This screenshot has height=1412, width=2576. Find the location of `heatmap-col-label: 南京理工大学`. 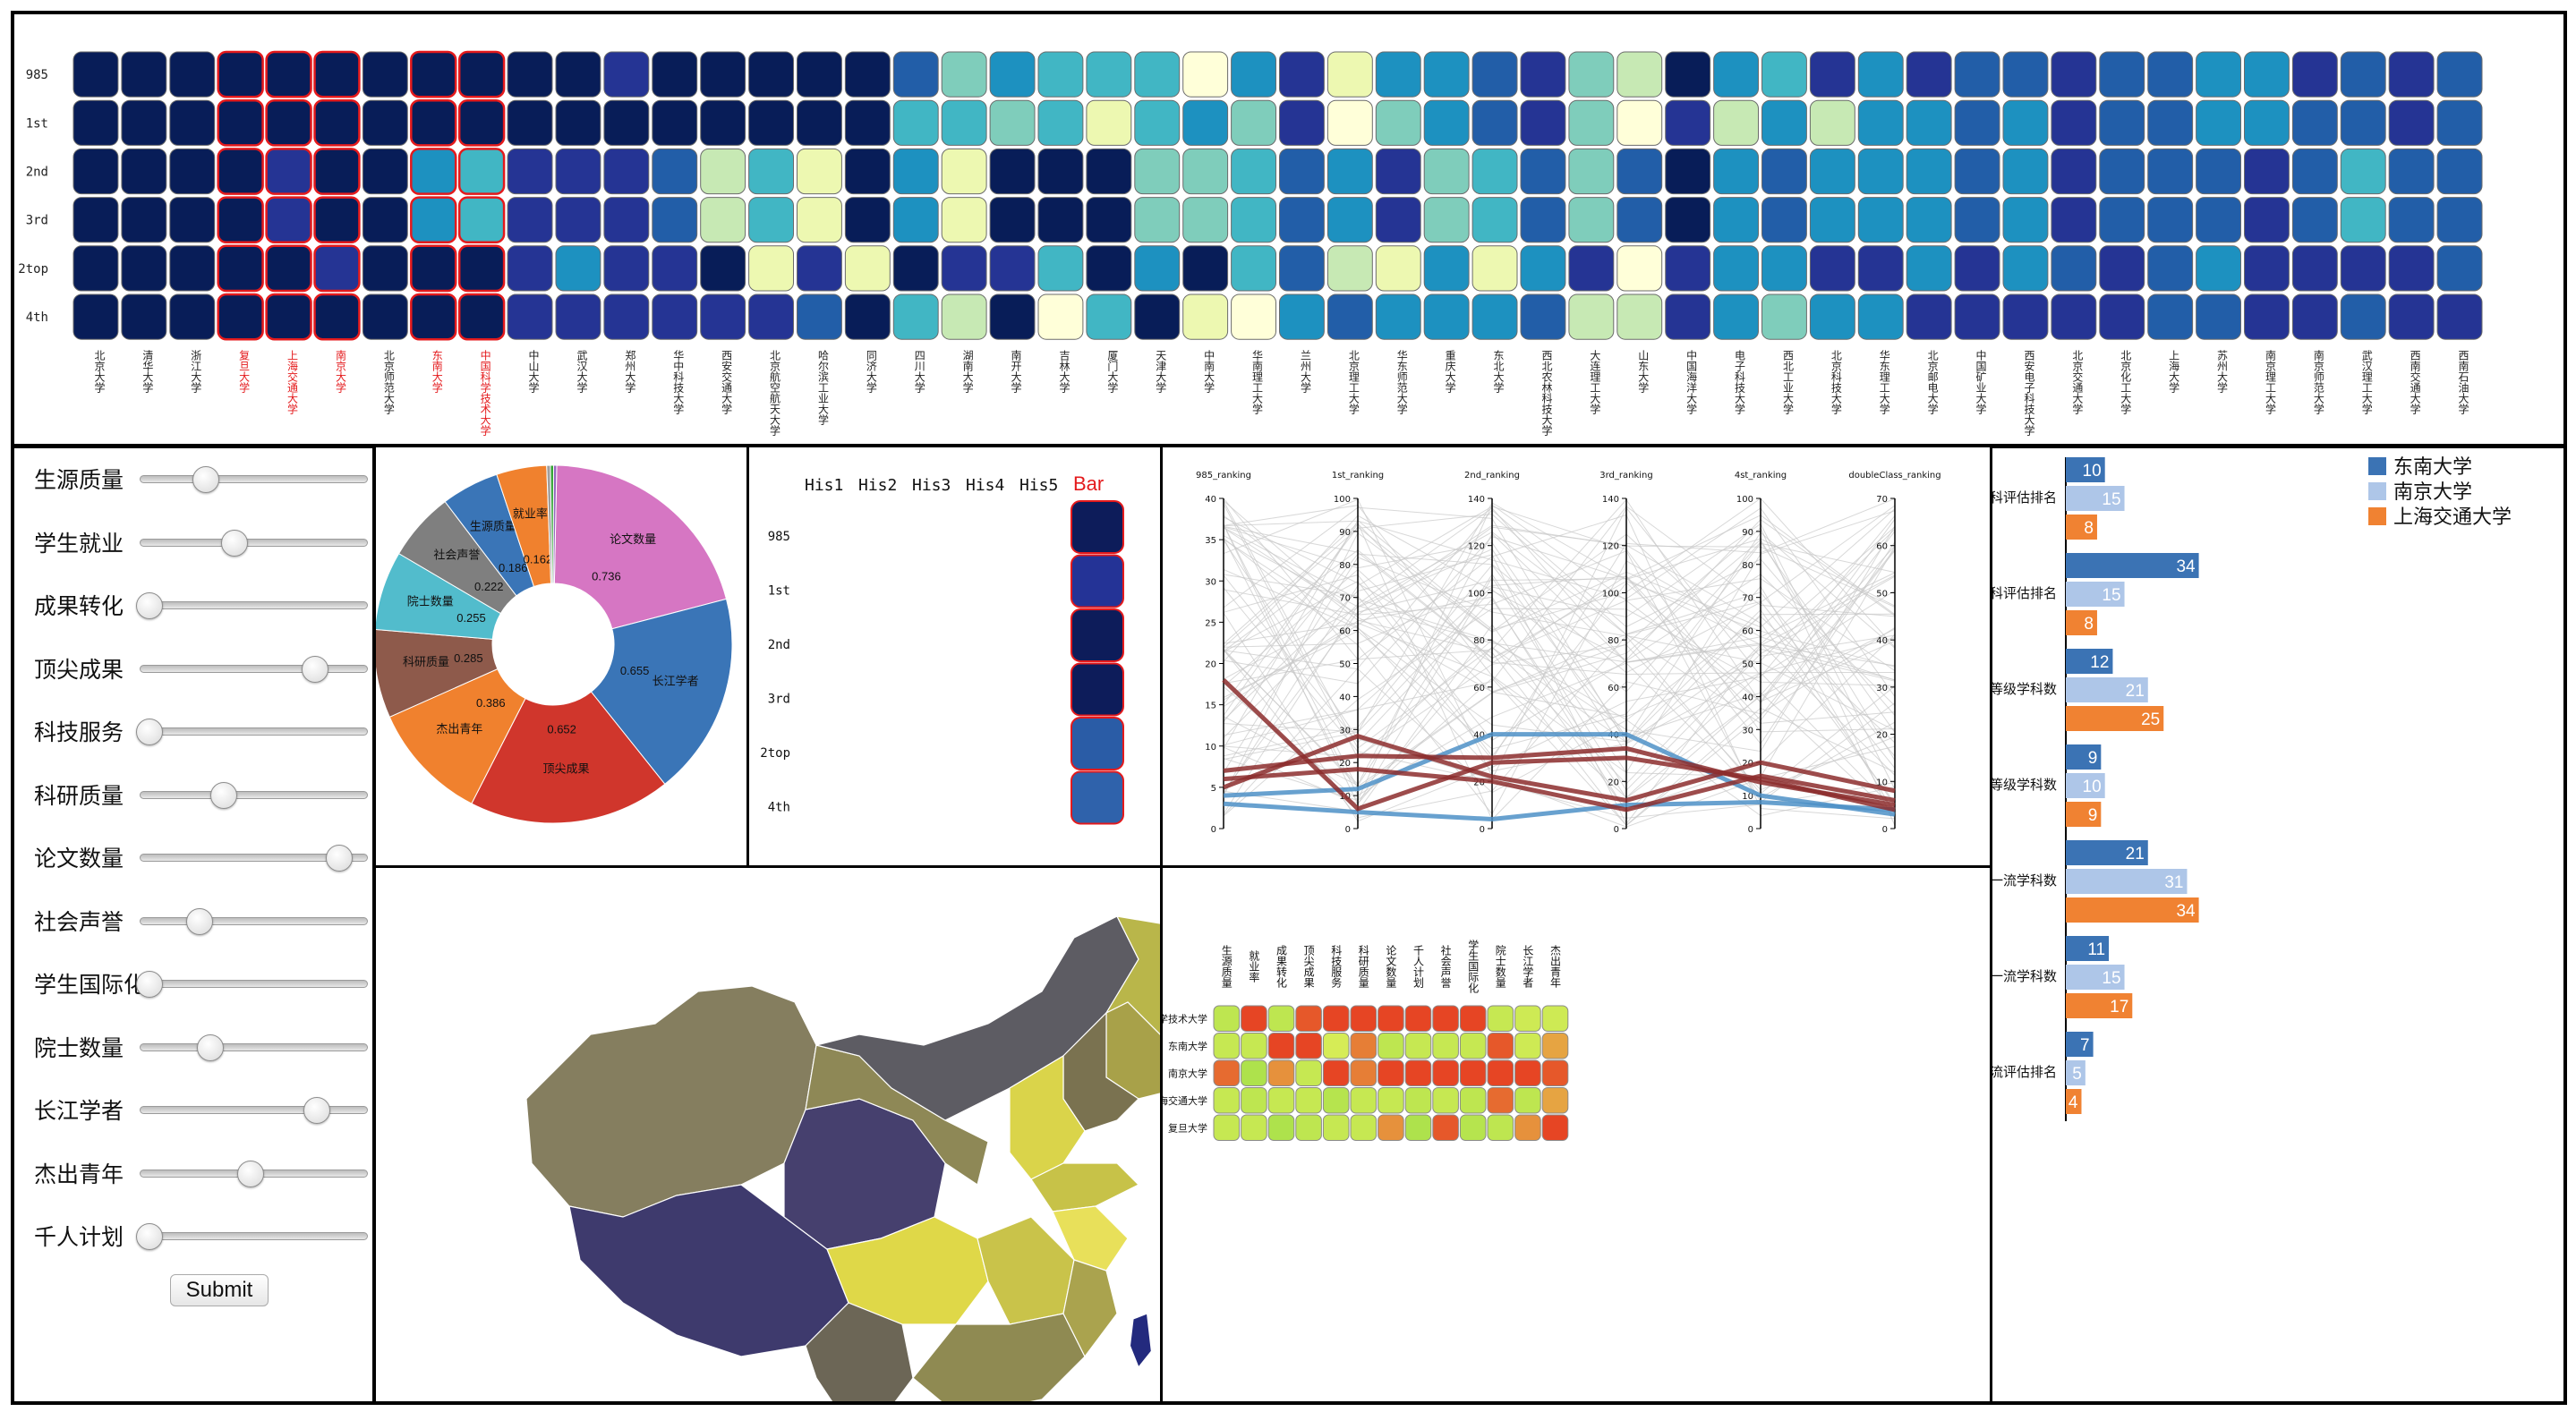

heatmap-col-label: 南京理工大学 is located at coordinates (2270, 382).